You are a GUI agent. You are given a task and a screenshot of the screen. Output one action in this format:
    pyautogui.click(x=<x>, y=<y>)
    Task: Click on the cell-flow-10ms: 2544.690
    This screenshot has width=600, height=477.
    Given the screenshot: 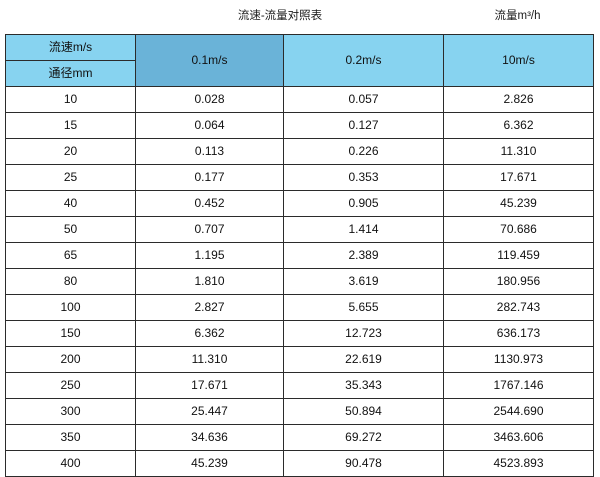 What is the action you would take?
    pyautogui.click(x=518, y=411)
    